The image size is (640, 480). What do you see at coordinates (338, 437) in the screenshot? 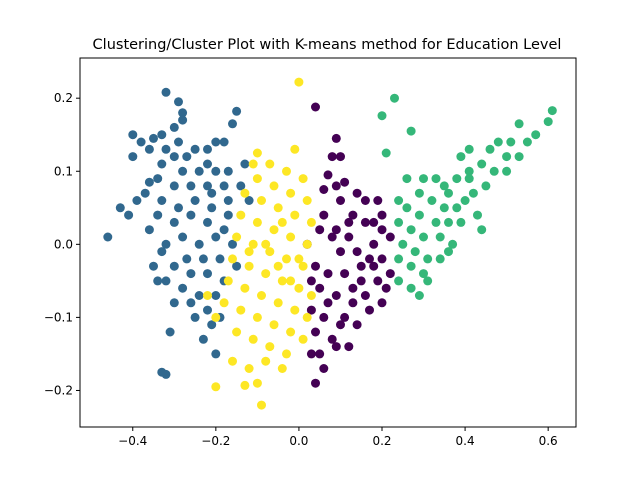
I see `x-axis: −0.4 −0.2 0.0 0.2 0.4 0.6` at bounding box center [338, 437].